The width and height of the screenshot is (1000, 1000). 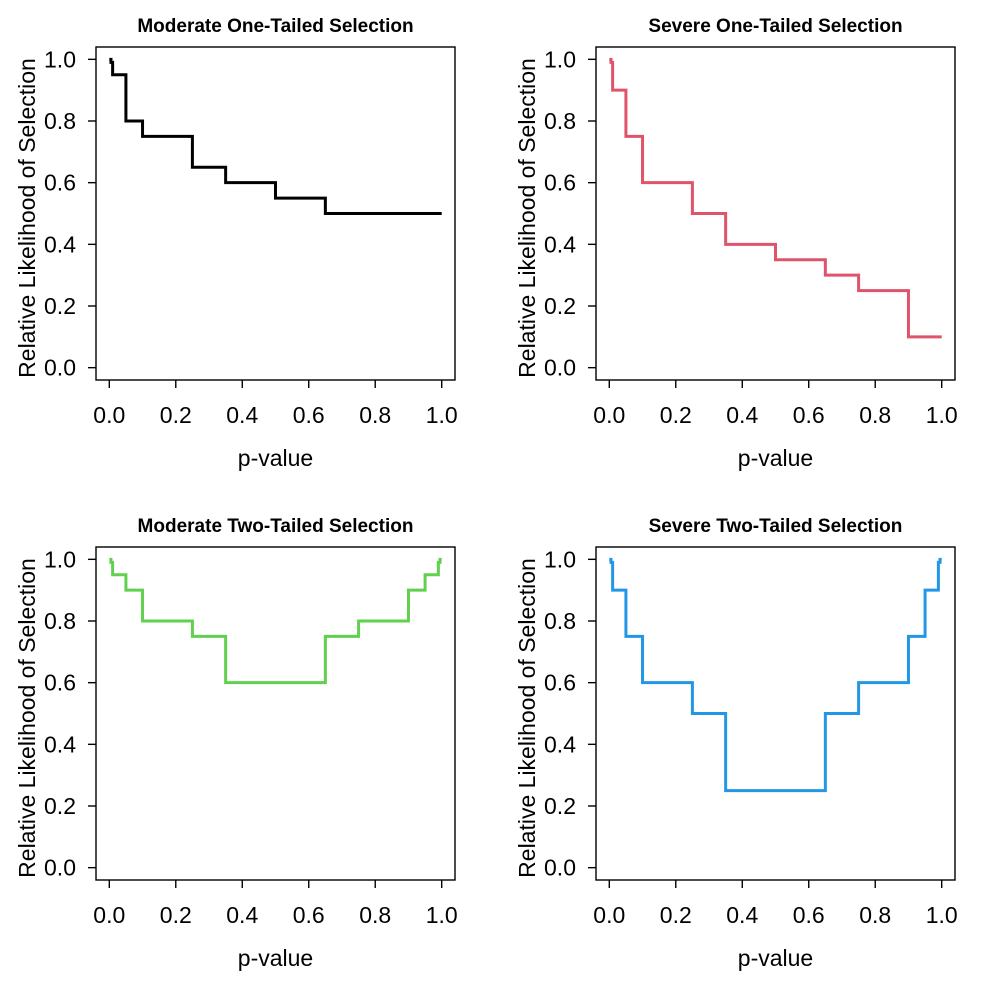 I want to click on chart-title: Severe Two-Tailed Selection, so click(x=776, y=526).